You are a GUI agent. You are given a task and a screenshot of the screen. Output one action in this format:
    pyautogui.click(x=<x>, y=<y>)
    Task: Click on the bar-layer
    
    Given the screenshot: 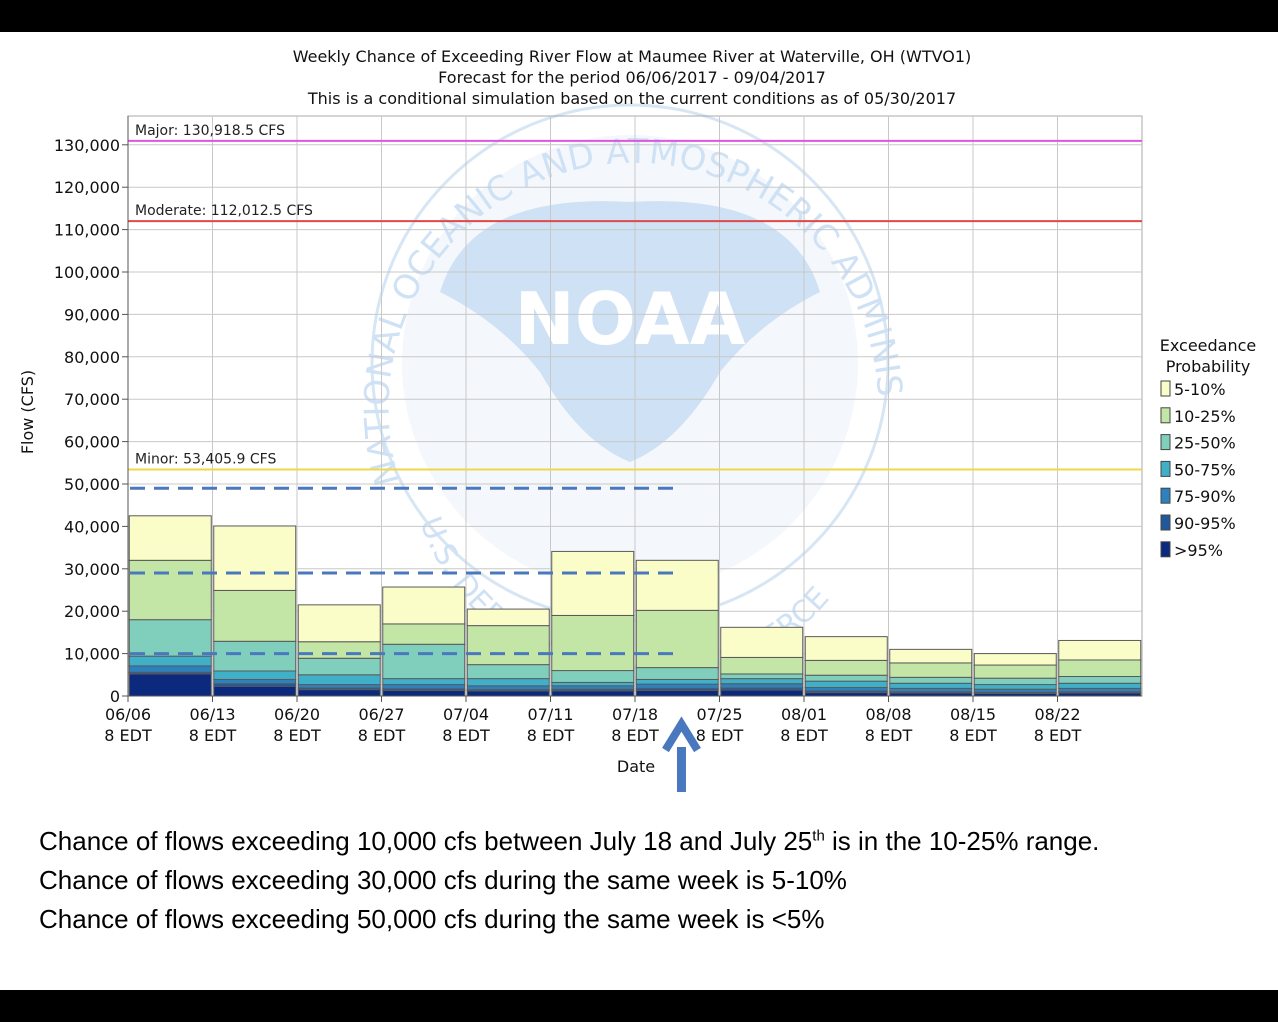 What is the action you would take?
    pyautogui.click(x=635, y=606)
    